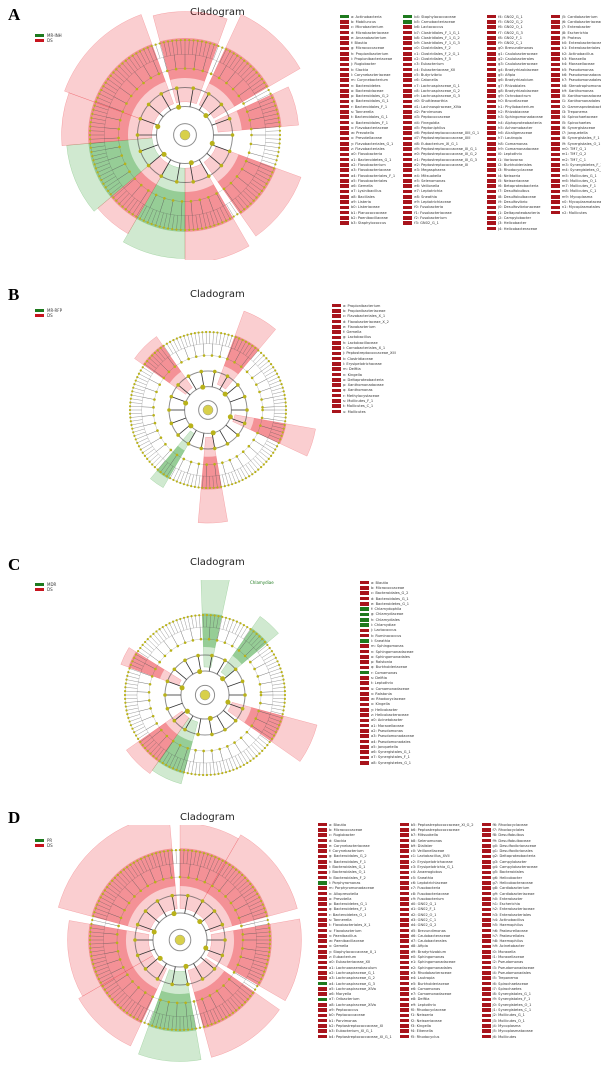 Image resolution: width=601 pixels, height=1065 pixels. I want to click on clade-highlight, so click(212, 480).